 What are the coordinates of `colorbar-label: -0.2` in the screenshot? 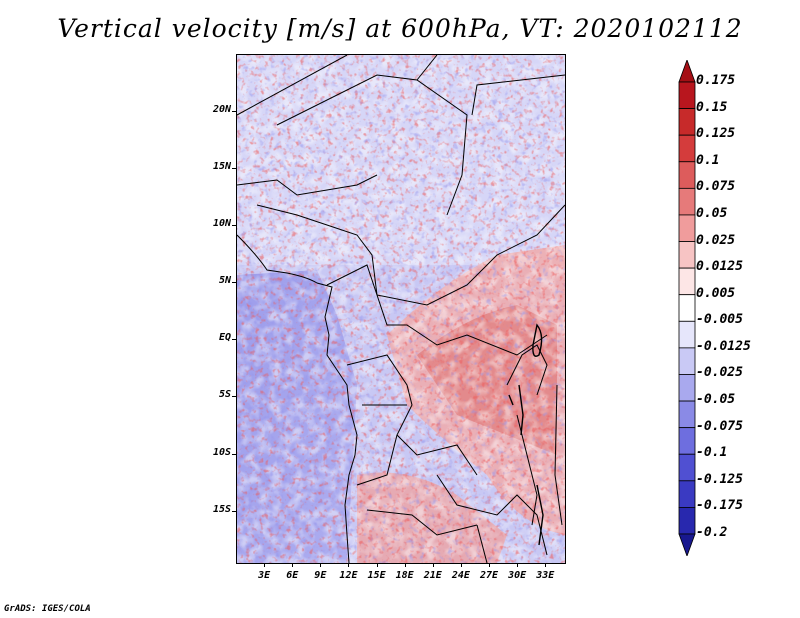 It's located at (712, 532).